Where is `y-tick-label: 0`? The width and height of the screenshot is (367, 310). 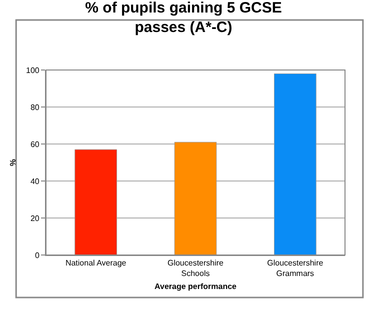
y-tick-label: 0 is located at coordinates (37, 255).